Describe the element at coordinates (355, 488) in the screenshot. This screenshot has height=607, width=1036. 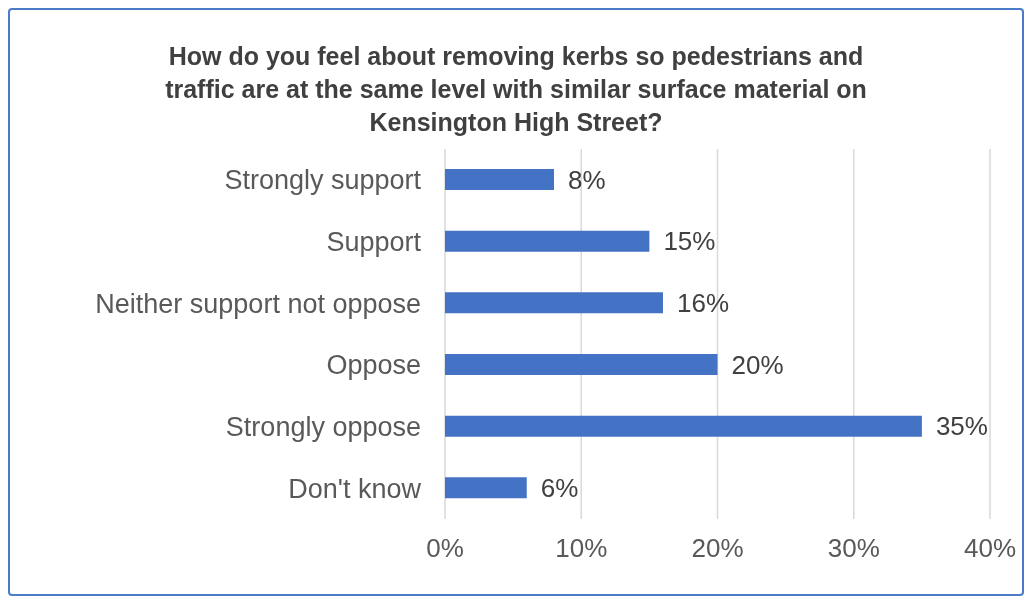
I see `y-tick-label: Don't know` at that location.